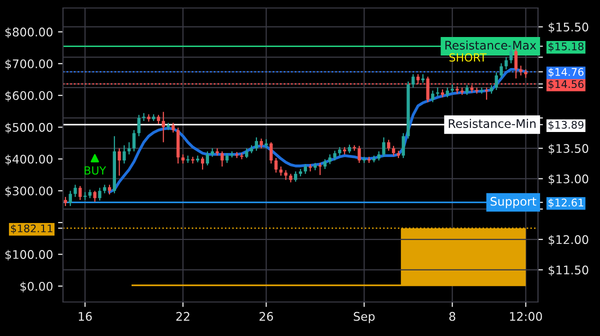 This screenshot has height=336, width=600. What do you see at coordinates (566, 203) in the screenshot?
I see `y2-tick-label: $12.61` at bounding box center [566, 203].